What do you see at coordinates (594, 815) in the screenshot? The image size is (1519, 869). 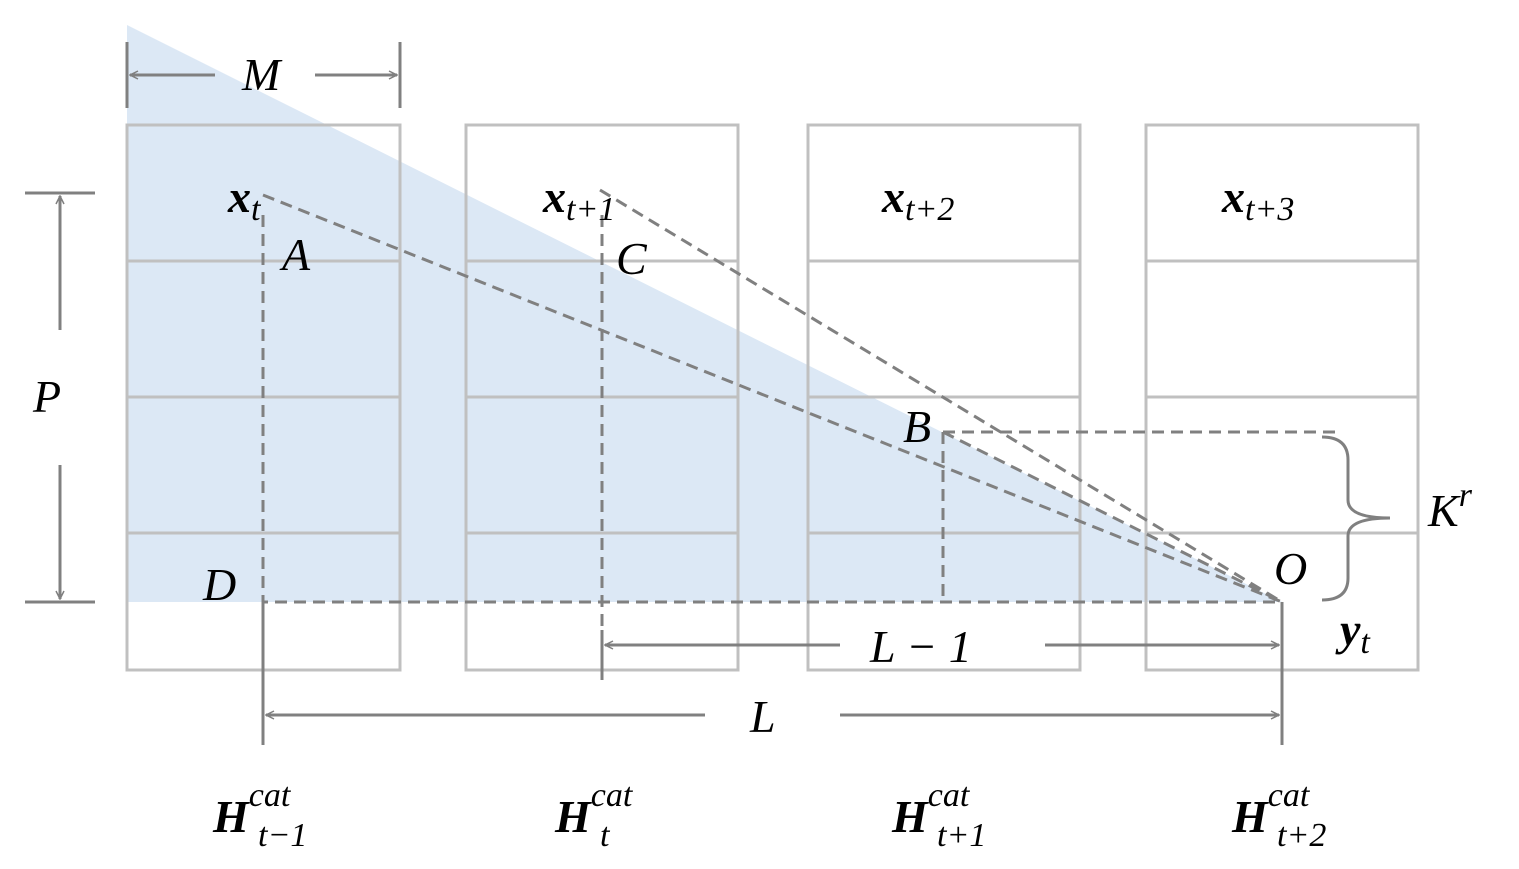 I see `column-state: Hcat t` at bounding box center [594, 815].